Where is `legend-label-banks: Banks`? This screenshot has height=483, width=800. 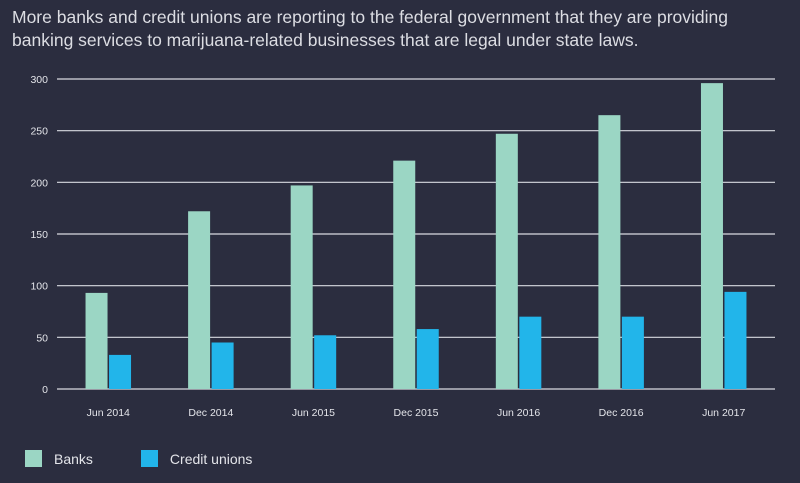
legend-label-banks: Banks is located at coordinates (73, 458).